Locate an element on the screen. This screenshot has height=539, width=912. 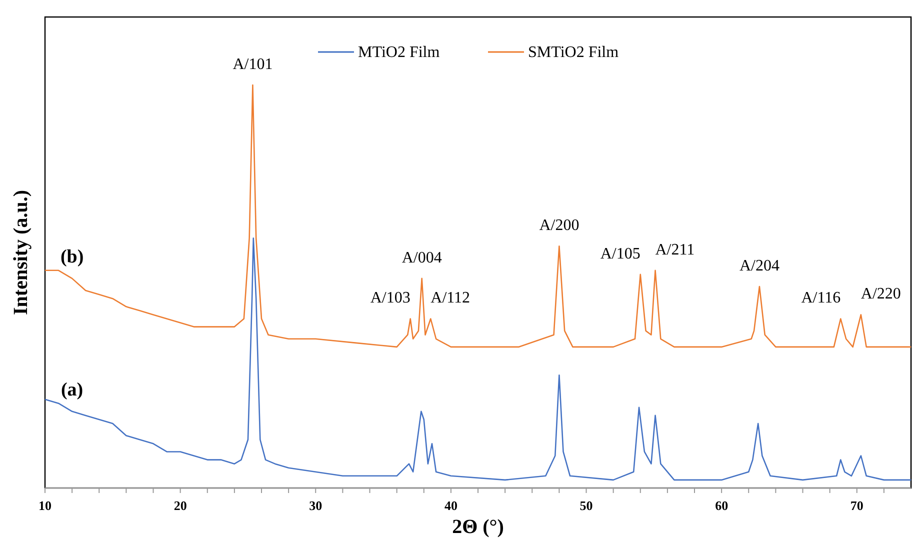
legend-label: MTiO2 Film is located at coordinates (399, 52).